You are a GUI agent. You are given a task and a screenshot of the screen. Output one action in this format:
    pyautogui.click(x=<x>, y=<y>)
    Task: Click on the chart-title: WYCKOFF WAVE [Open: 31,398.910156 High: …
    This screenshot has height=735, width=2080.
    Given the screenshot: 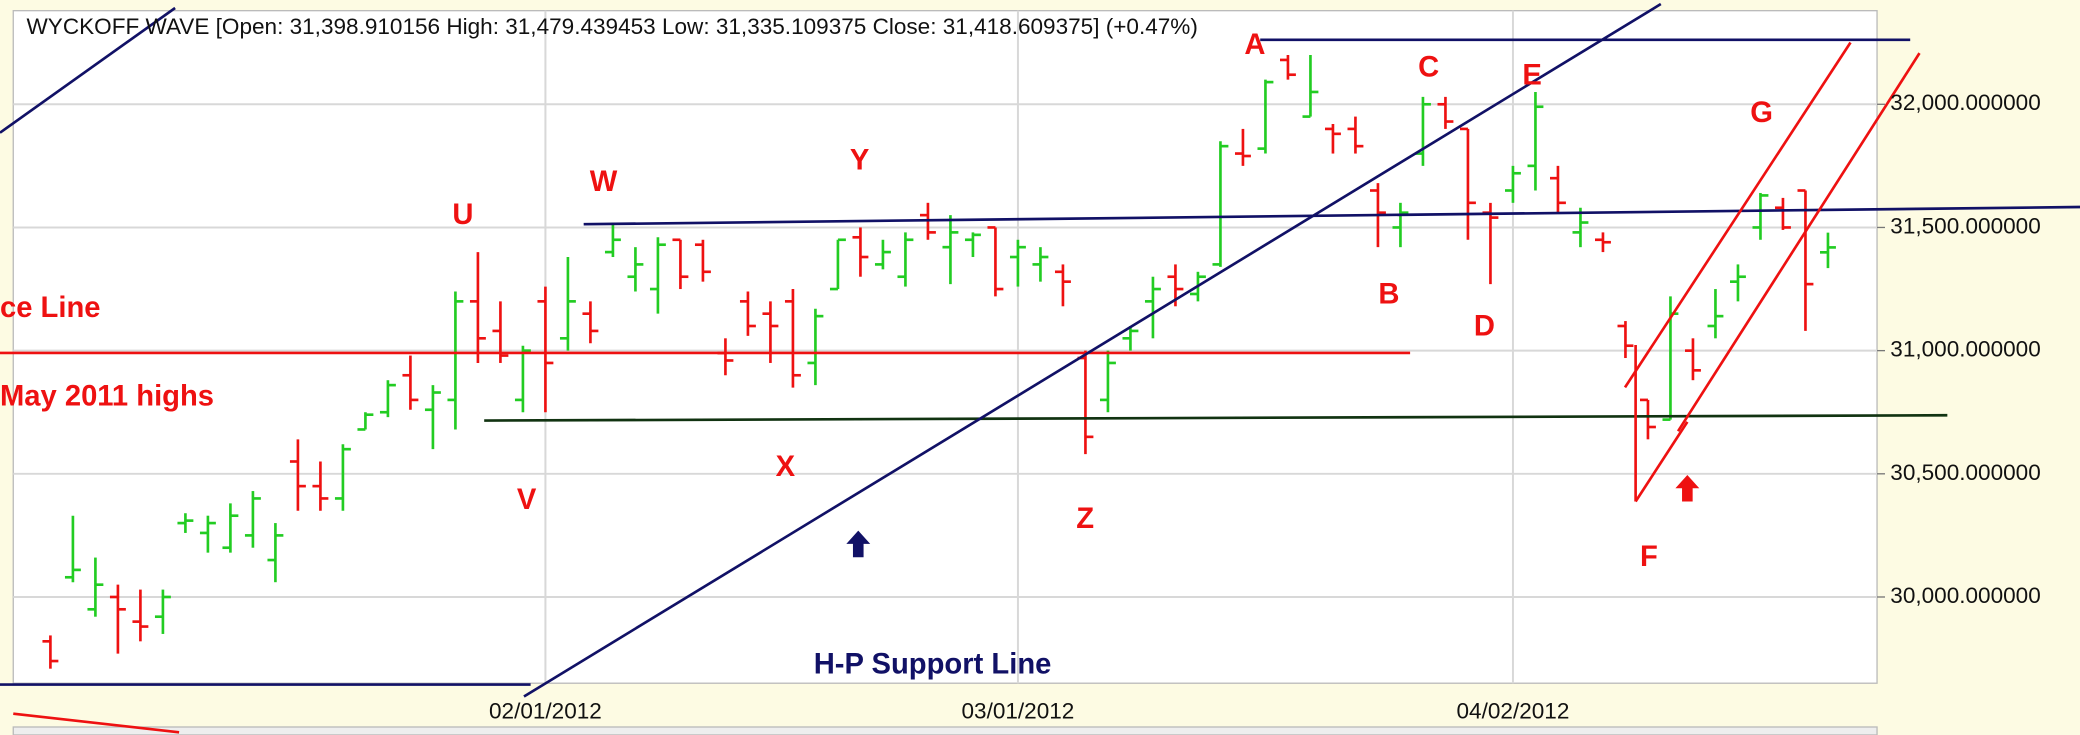 What is the action you would take?
    pyautogui.click(x=612, y=26)
    